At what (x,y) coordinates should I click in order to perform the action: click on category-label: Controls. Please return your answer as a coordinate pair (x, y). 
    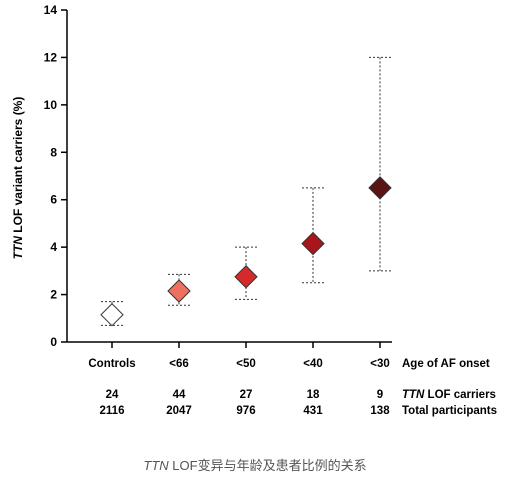
    Looking at the image, I should click on (111, 364).